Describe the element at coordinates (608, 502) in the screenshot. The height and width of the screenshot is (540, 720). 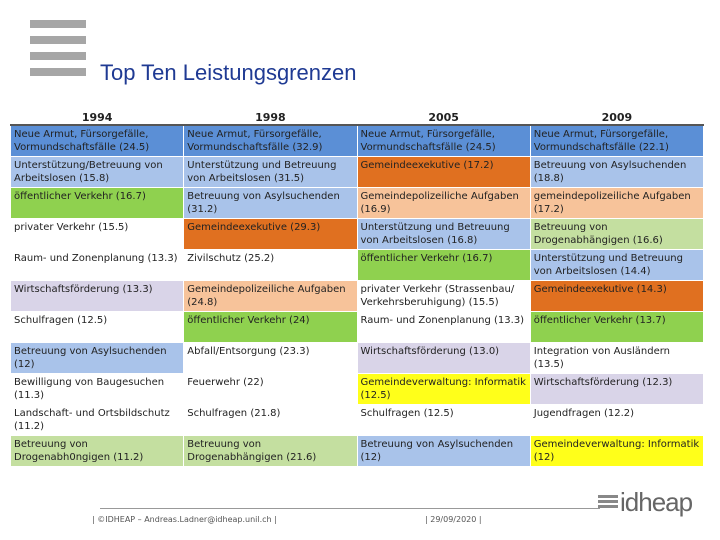
I see `idheap-lines-icon` at that location.